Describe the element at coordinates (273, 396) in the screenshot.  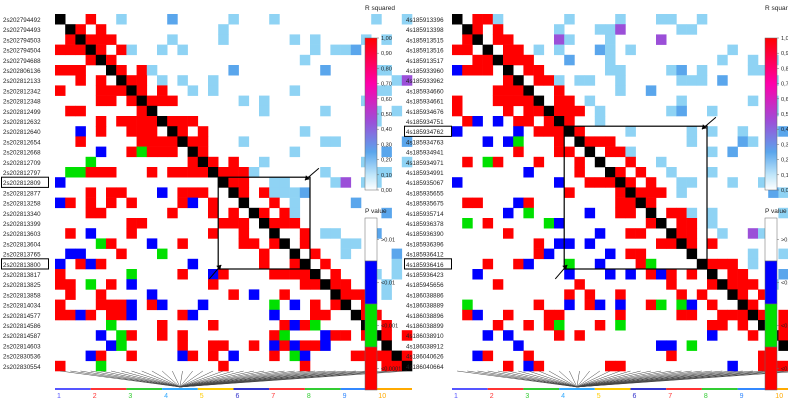
I see `region-number: 7` at that location.